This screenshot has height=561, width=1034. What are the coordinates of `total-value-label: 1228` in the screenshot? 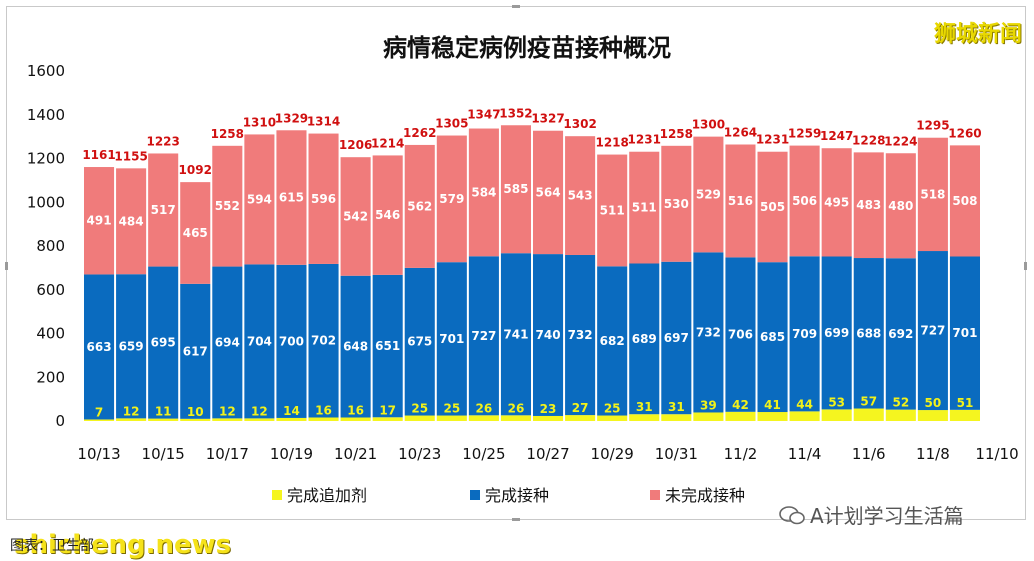 It's located at (868, 140).